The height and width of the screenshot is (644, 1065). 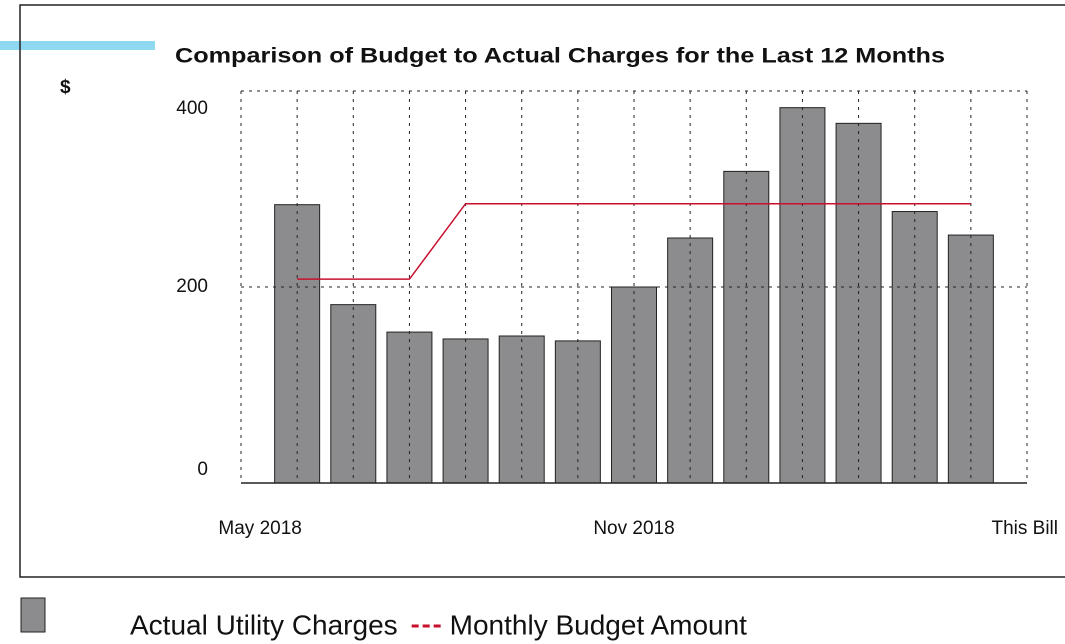 What do you see at coordinates (599, 624) in the screenshot?
I see `legend-label: Monthly Budget Amount` at bounding box center [599, 624].